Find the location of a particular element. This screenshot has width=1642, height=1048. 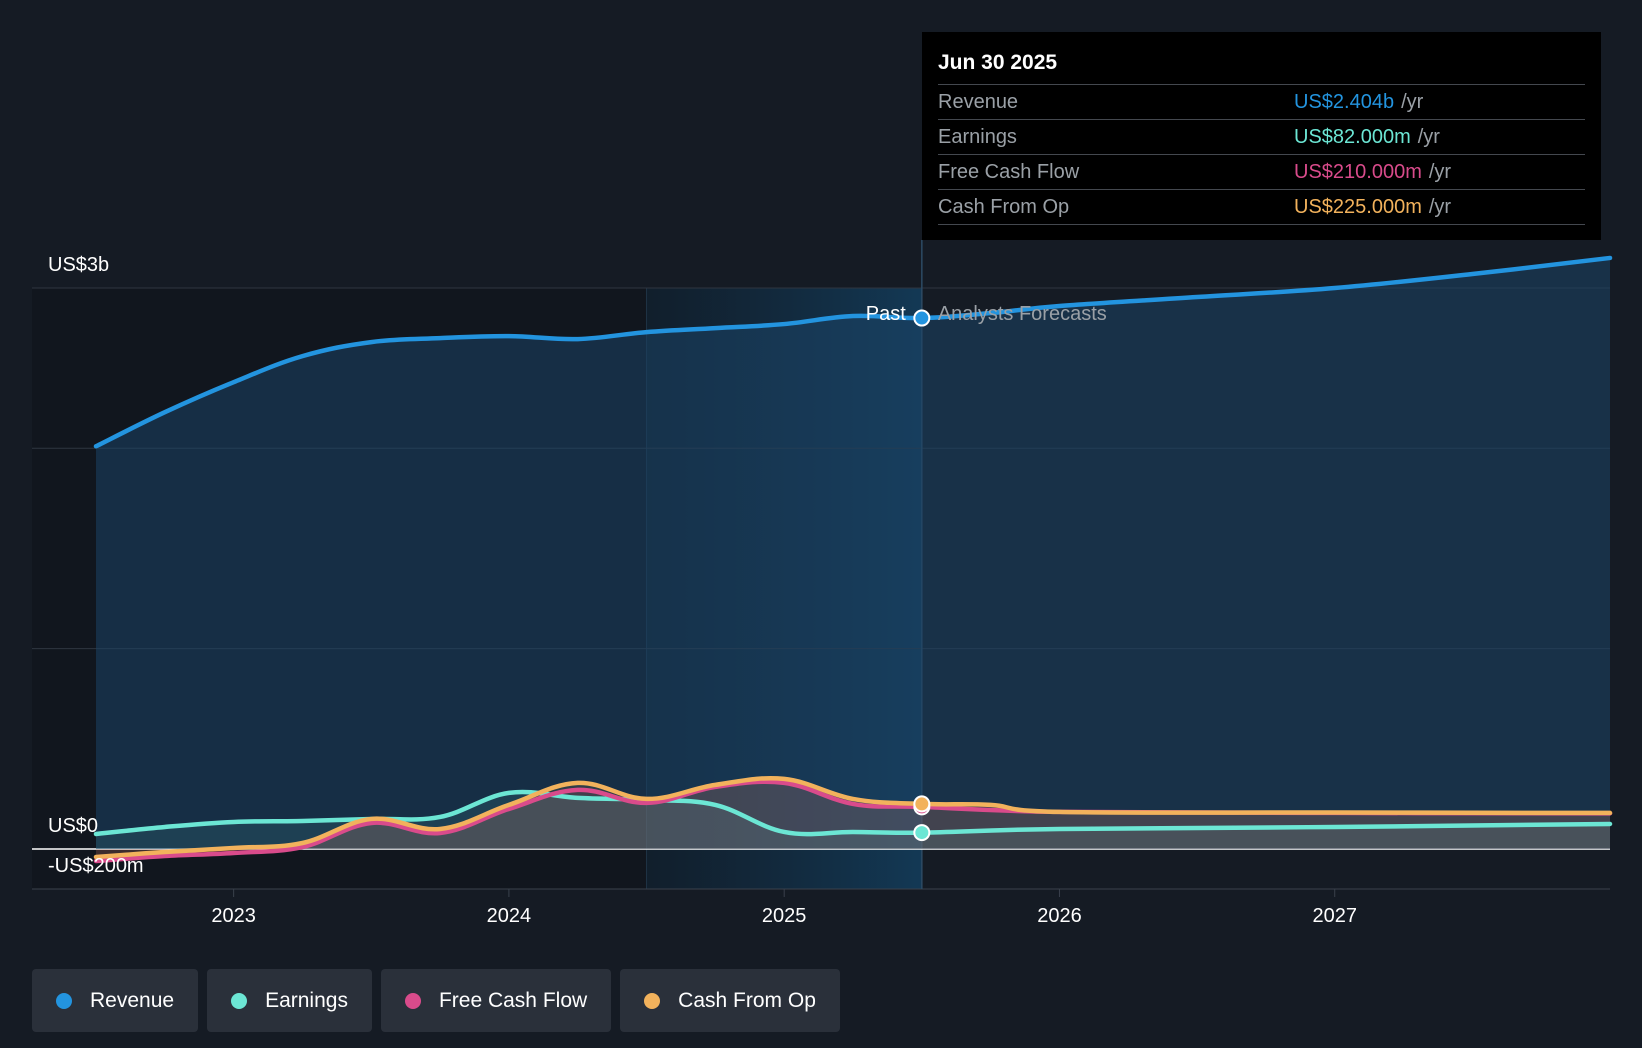

tooltip-label: Earnings is located at coordinates (977, 136).